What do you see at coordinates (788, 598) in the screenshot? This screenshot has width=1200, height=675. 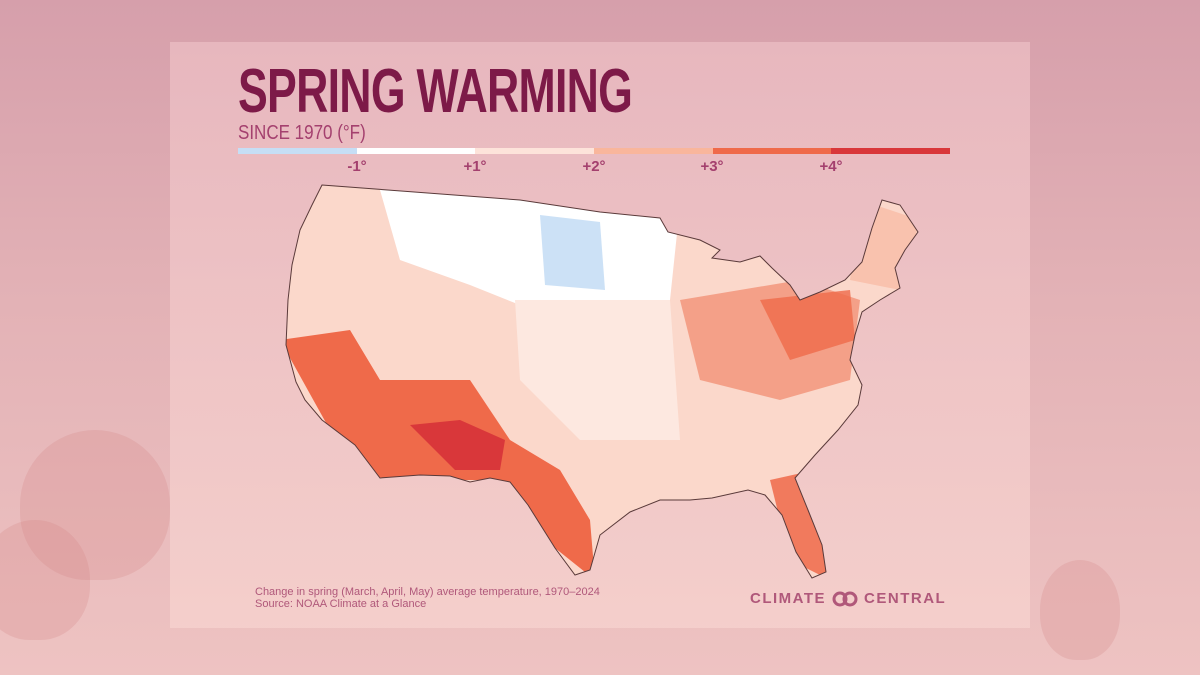 I see `logo-text-left: CLIMATE` at bounding box center [788, 598].